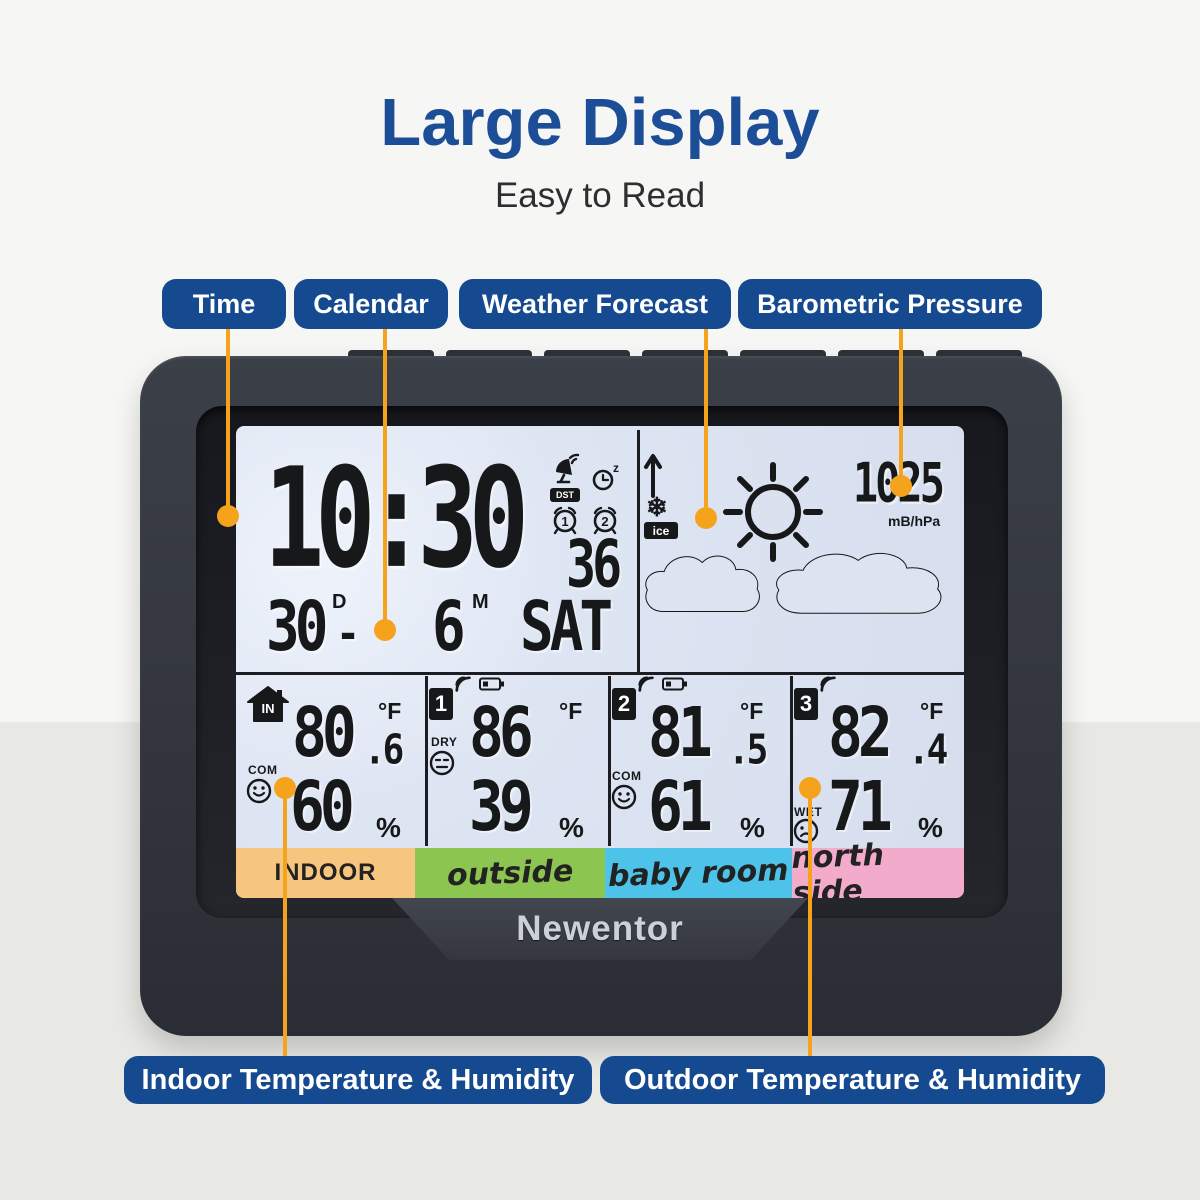 This screenshot has width=1200, height=1200. What do you see at coordinates (653, 476) in the screenshot?
I see `trend-up-icon` at bounding box center [653, 476].